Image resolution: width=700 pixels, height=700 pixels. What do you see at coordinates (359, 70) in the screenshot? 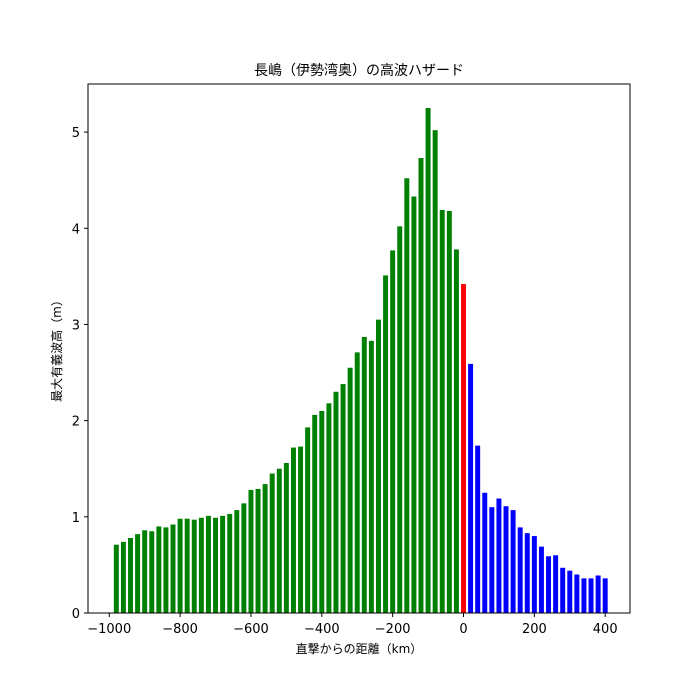
I see `chart-title: 長嶋（伊勢湾奥）の高波ハザード` at bounding box center [359, 70].